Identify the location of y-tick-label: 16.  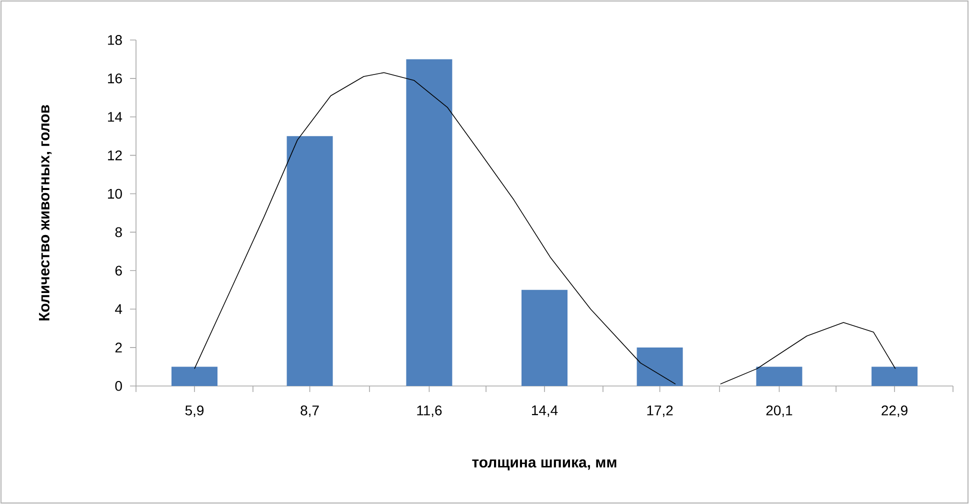
(115, 78).